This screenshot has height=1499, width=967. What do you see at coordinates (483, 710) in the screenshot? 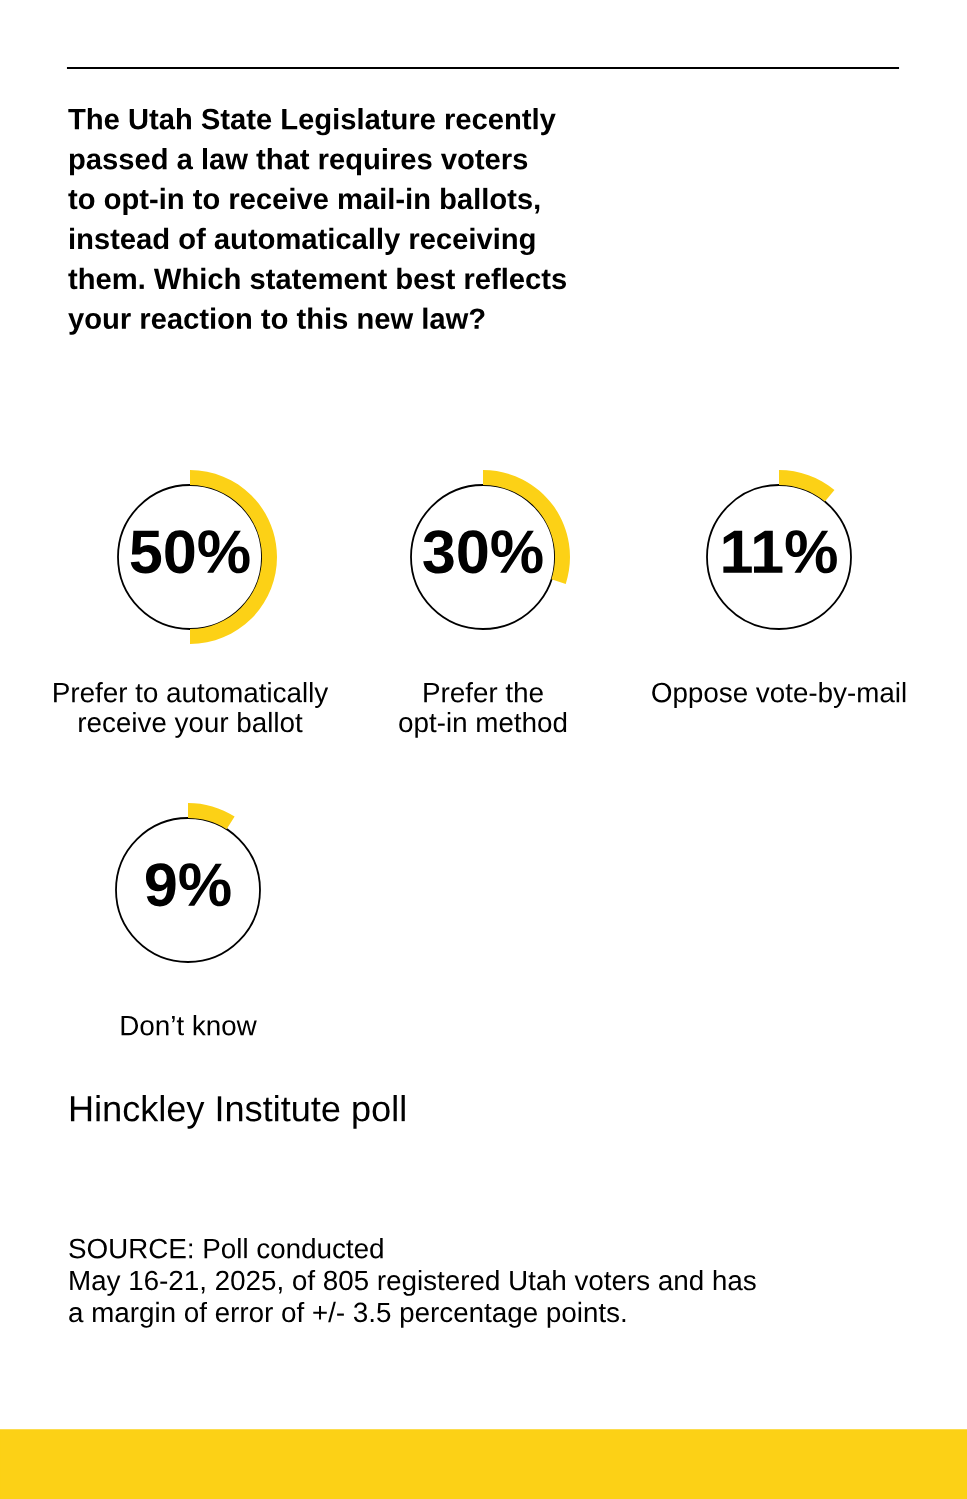
I see `text: Prefer the opt-in method` at bounding box center [483, 710].